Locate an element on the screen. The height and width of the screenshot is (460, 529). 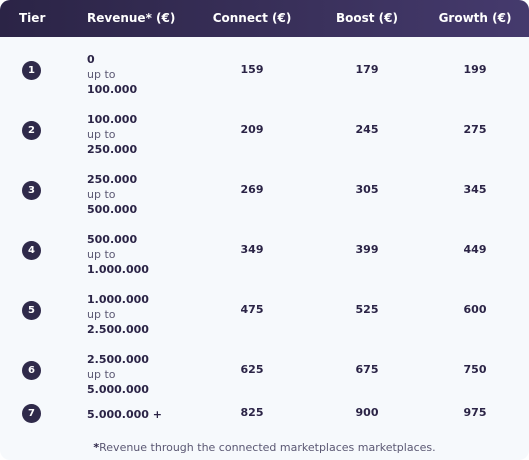
connect-price: 625 is located at coordinates (252, 369).